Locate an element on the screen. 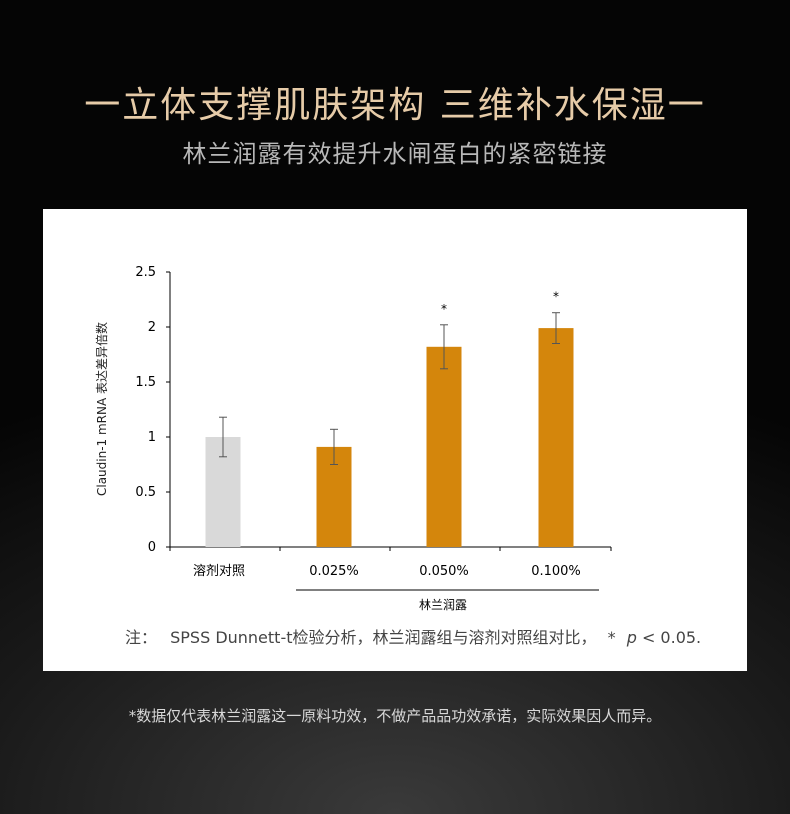 Image resolution: width=790 pixels, height=814 pixels. group-label: 林兰润露 is located at coordinates (443, 605).